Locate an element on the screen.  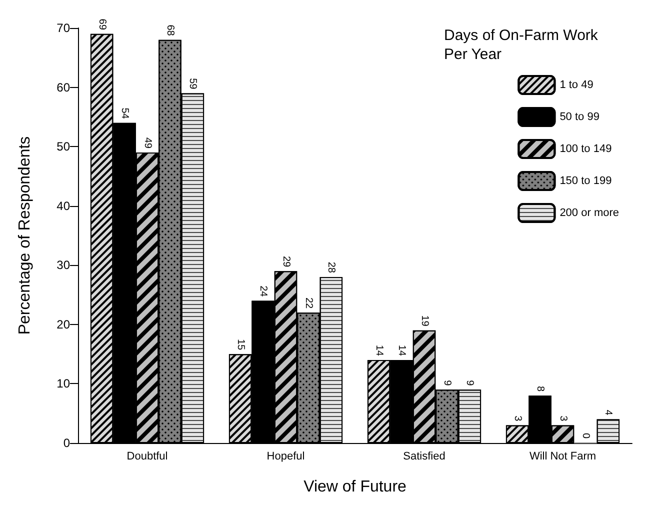
x-axis-title: View of Future is located at coordinates (355, 487).